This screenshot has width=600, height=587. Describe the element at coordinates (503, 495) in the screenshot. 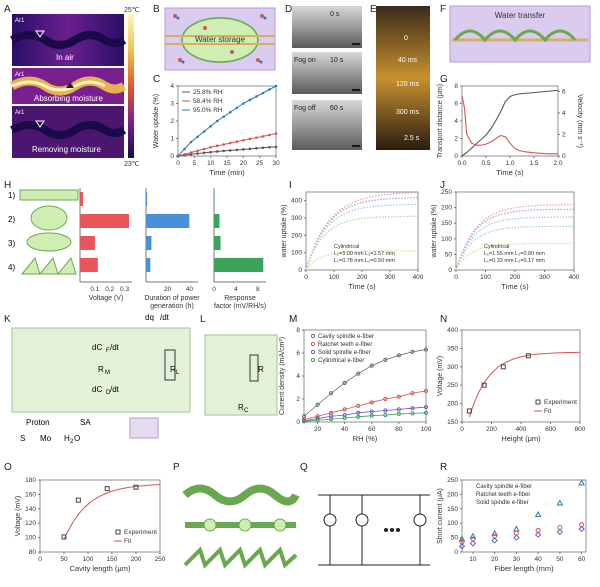

I see `legend-label: Ratchet teeth e-fiber` at that location.